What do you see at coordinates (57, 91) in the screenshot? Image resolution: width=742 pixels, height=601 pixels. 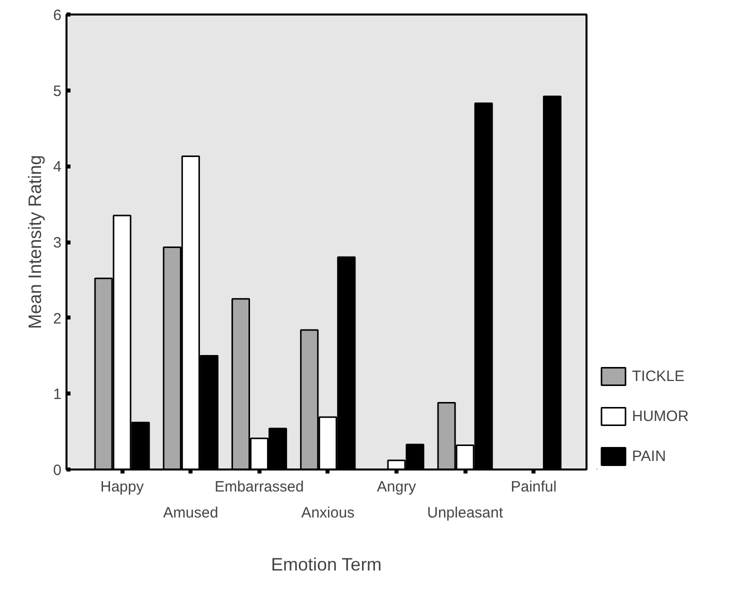 I see `y-tick-label: 5` at bounding box center [57, 91].